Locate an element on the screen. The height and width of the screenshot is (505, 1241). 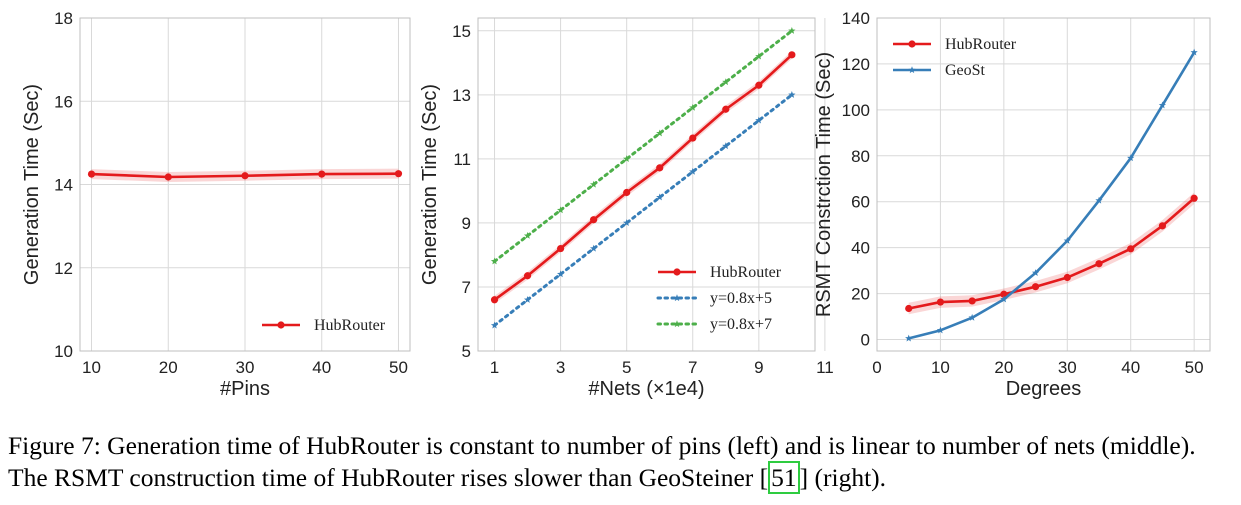
y-tick-label: 20 is located at coordinates (860, 294).